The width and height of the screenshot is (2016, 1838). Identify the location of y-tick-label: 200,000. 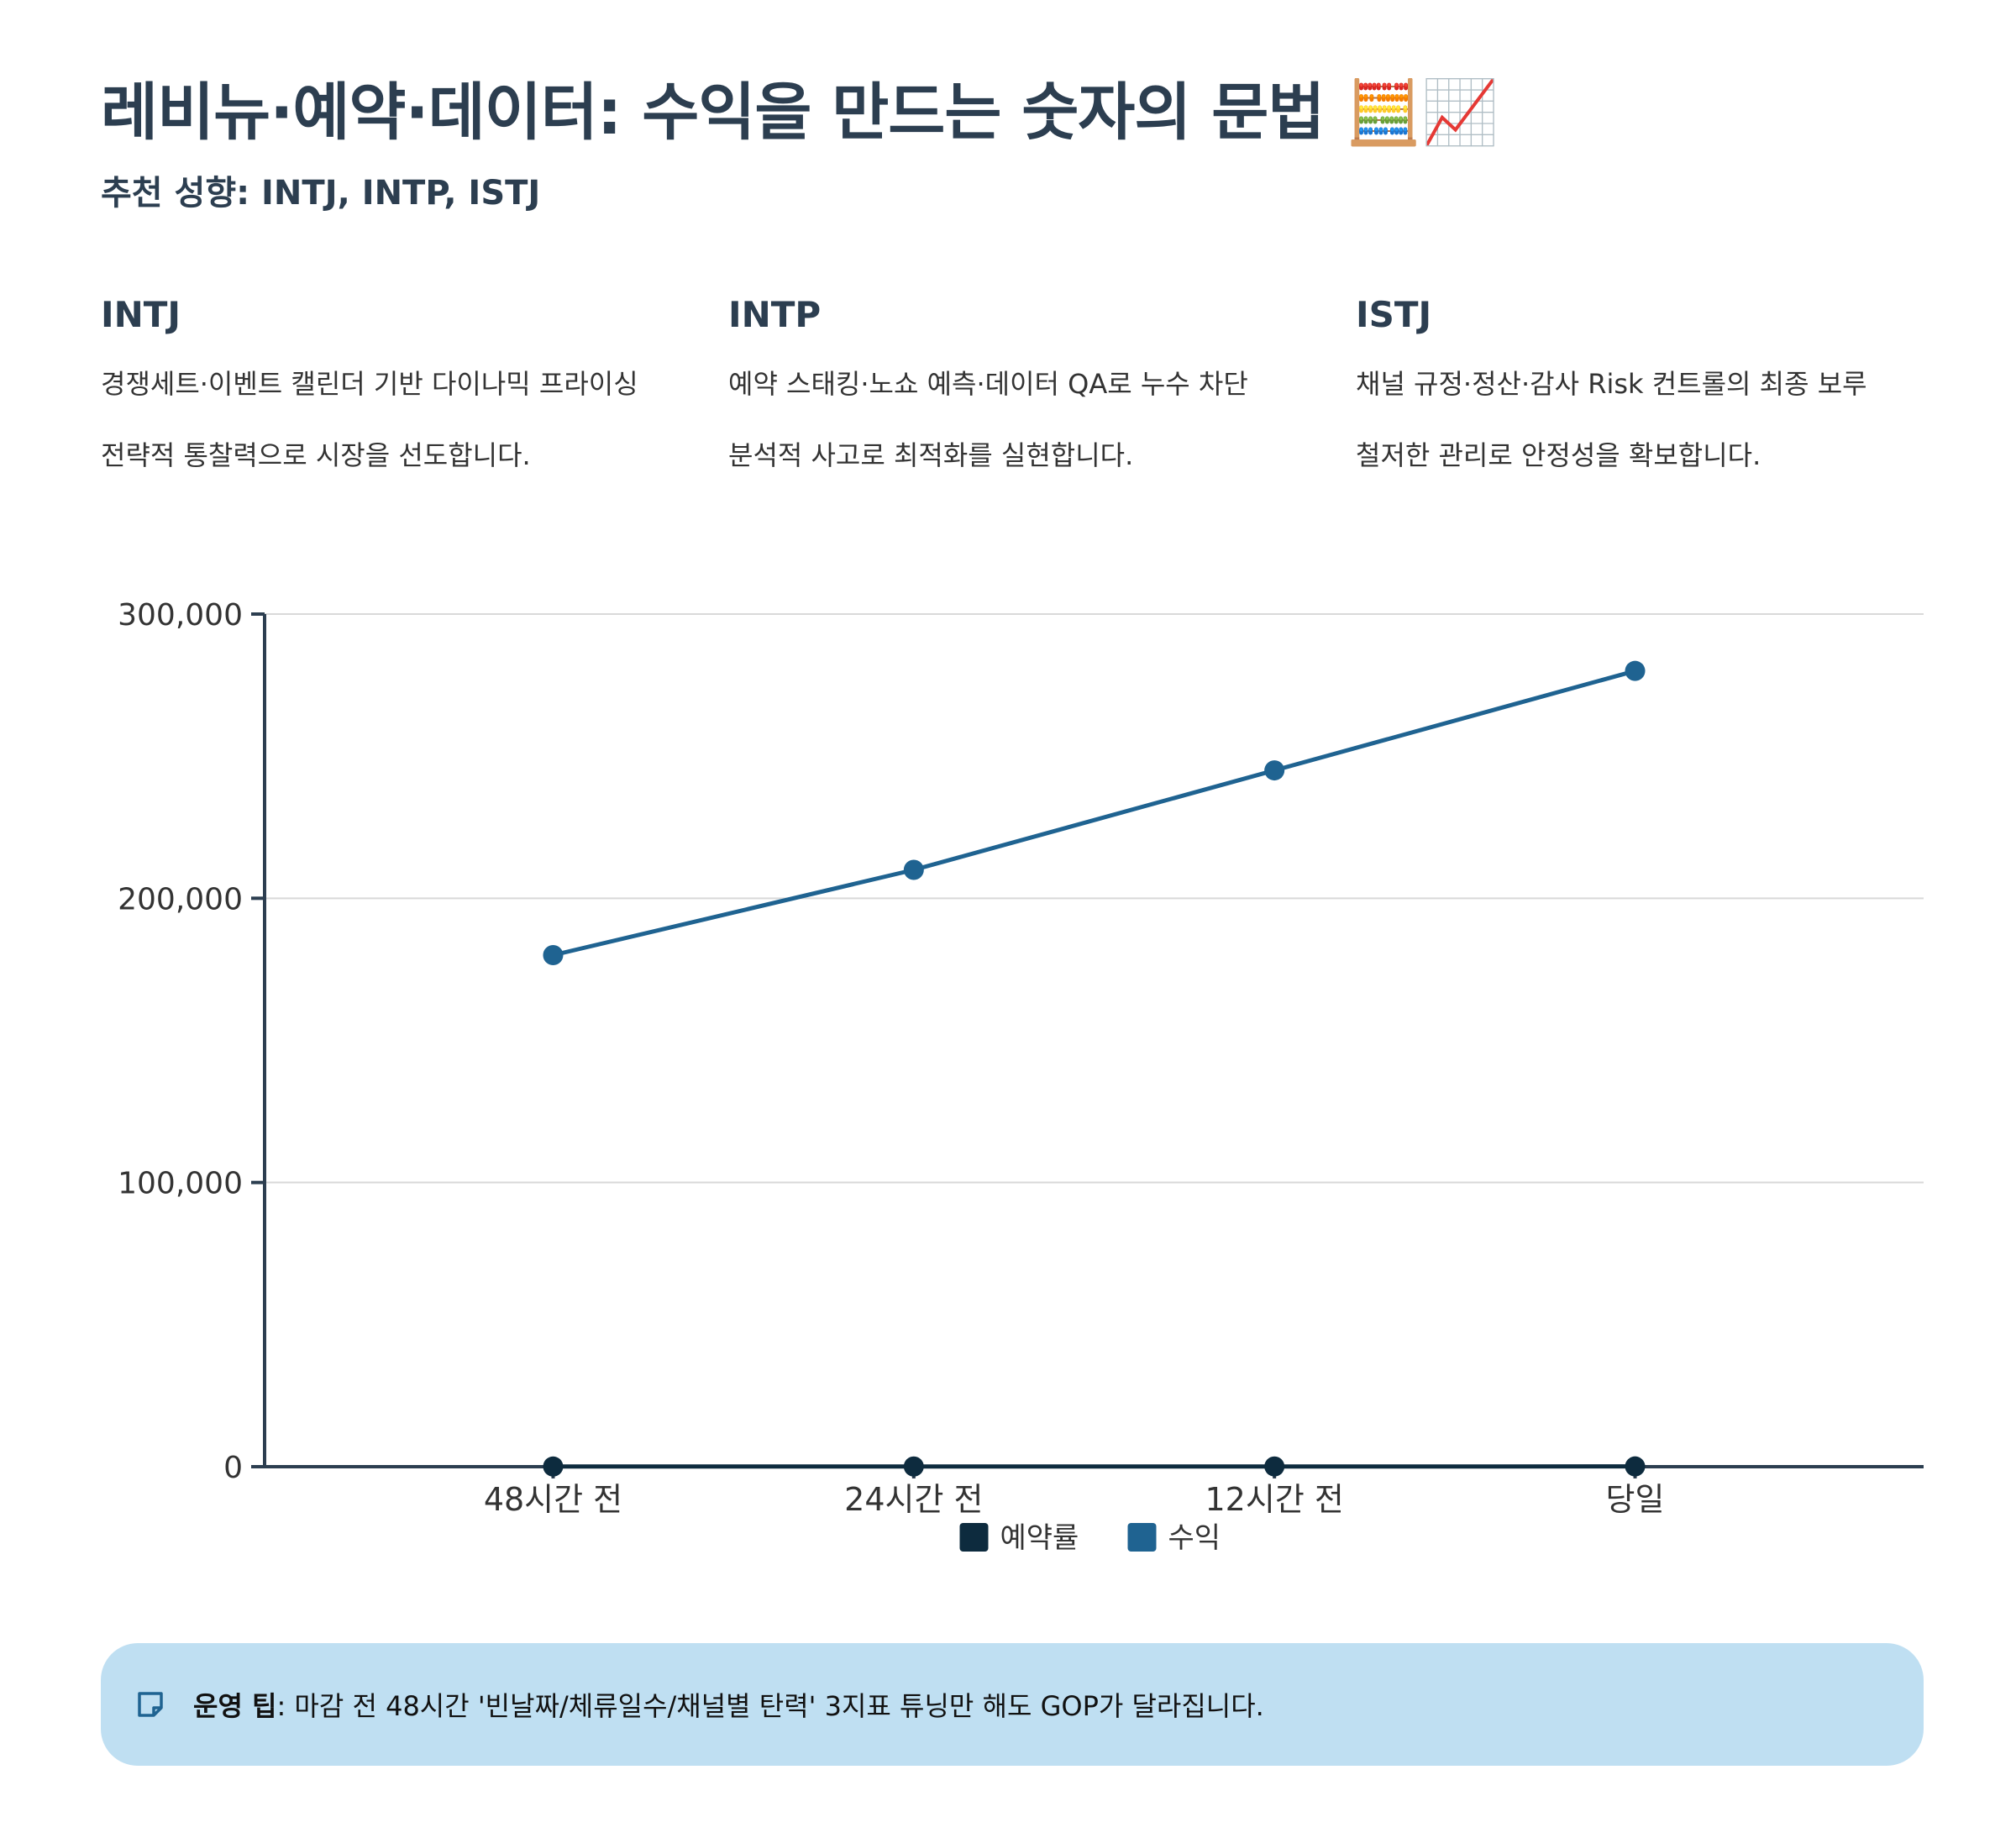
(180, 899).